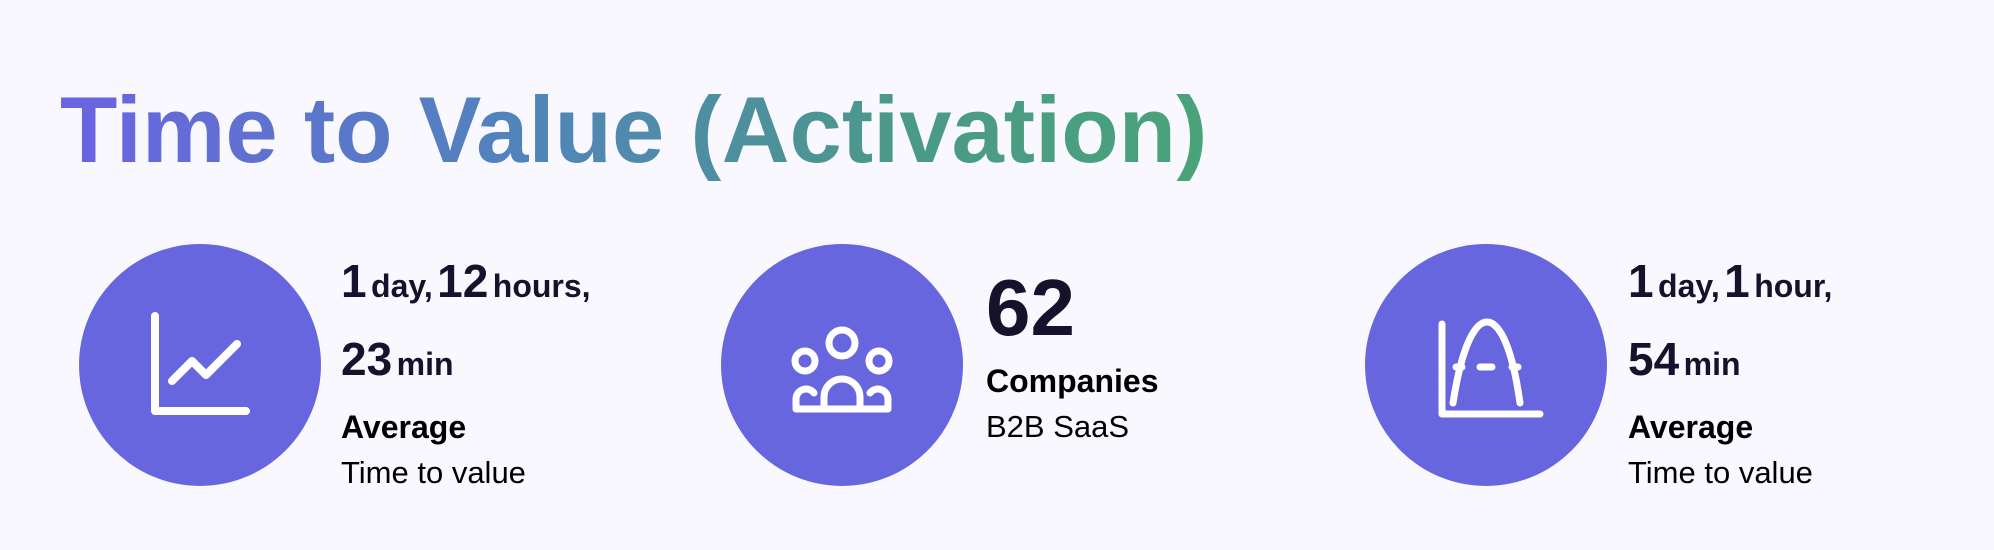  Describe the element at coordinates (1654, 359) in the screenshot. I see `minutes-value: 54` at that location.